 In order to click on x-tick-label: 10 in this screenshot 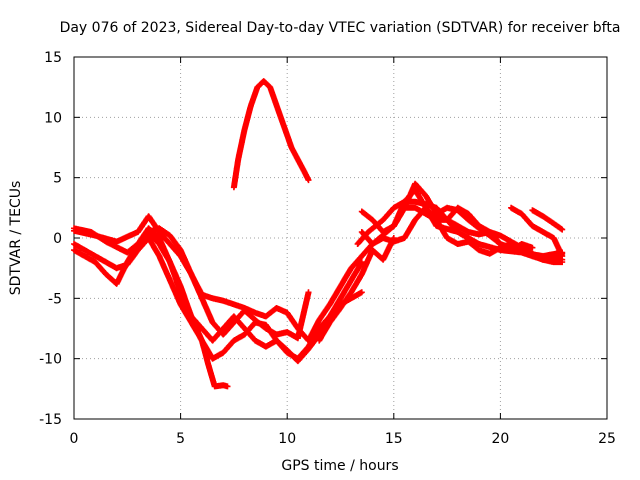, I will do `click(287, 439)`.